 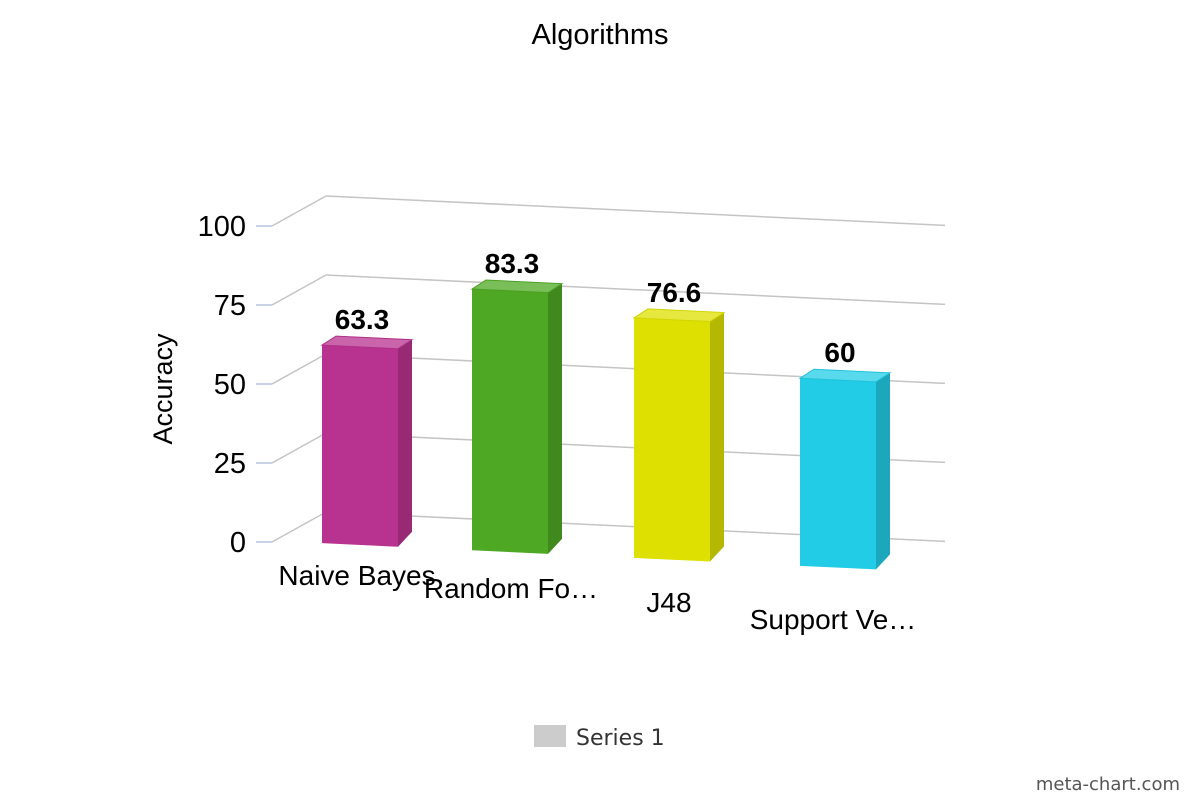 I want to click on y-tick-label: 0, so click(x=238, y=543).